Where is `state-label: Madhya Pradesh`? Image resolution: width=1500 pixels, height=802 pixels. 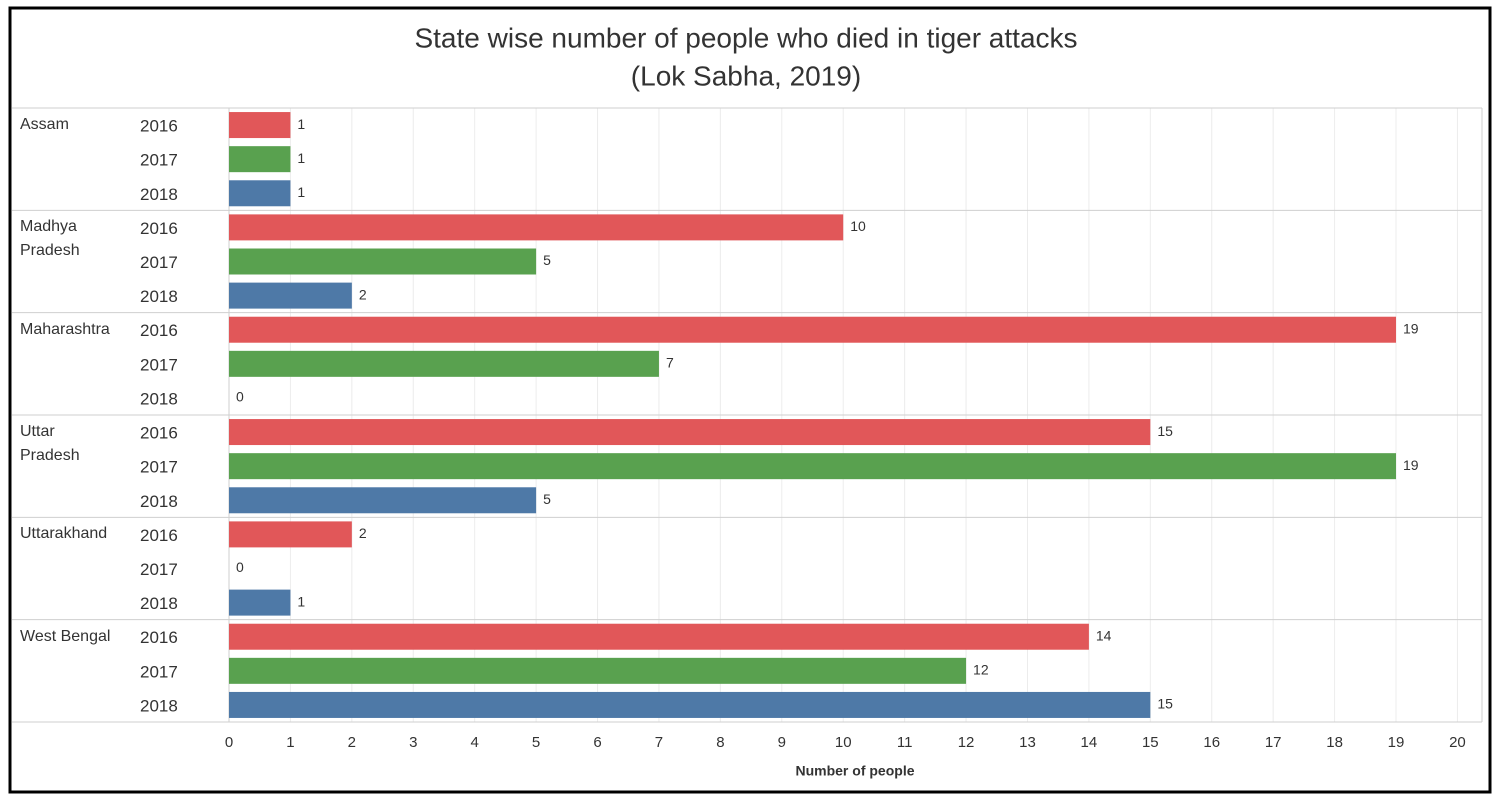 state-label: Madhya Pradesh is located at coordinates (50, 239).